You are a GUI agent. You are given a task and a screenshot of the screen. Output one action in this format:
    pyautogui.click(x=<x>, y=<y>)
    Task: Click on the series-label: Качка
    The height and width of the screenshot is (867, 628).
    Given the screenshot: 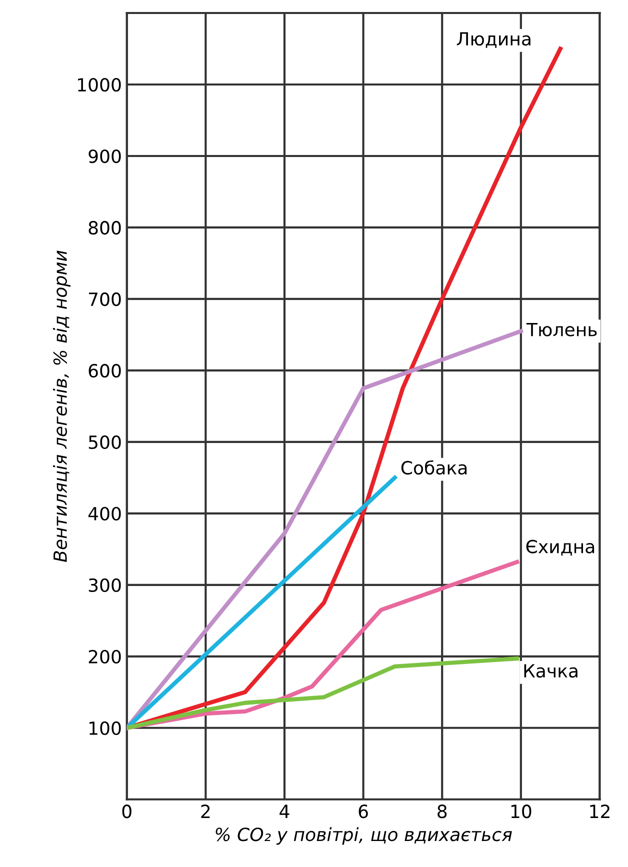 What is the action you would take?
    pyautogui.click(x=551, y=671)
    